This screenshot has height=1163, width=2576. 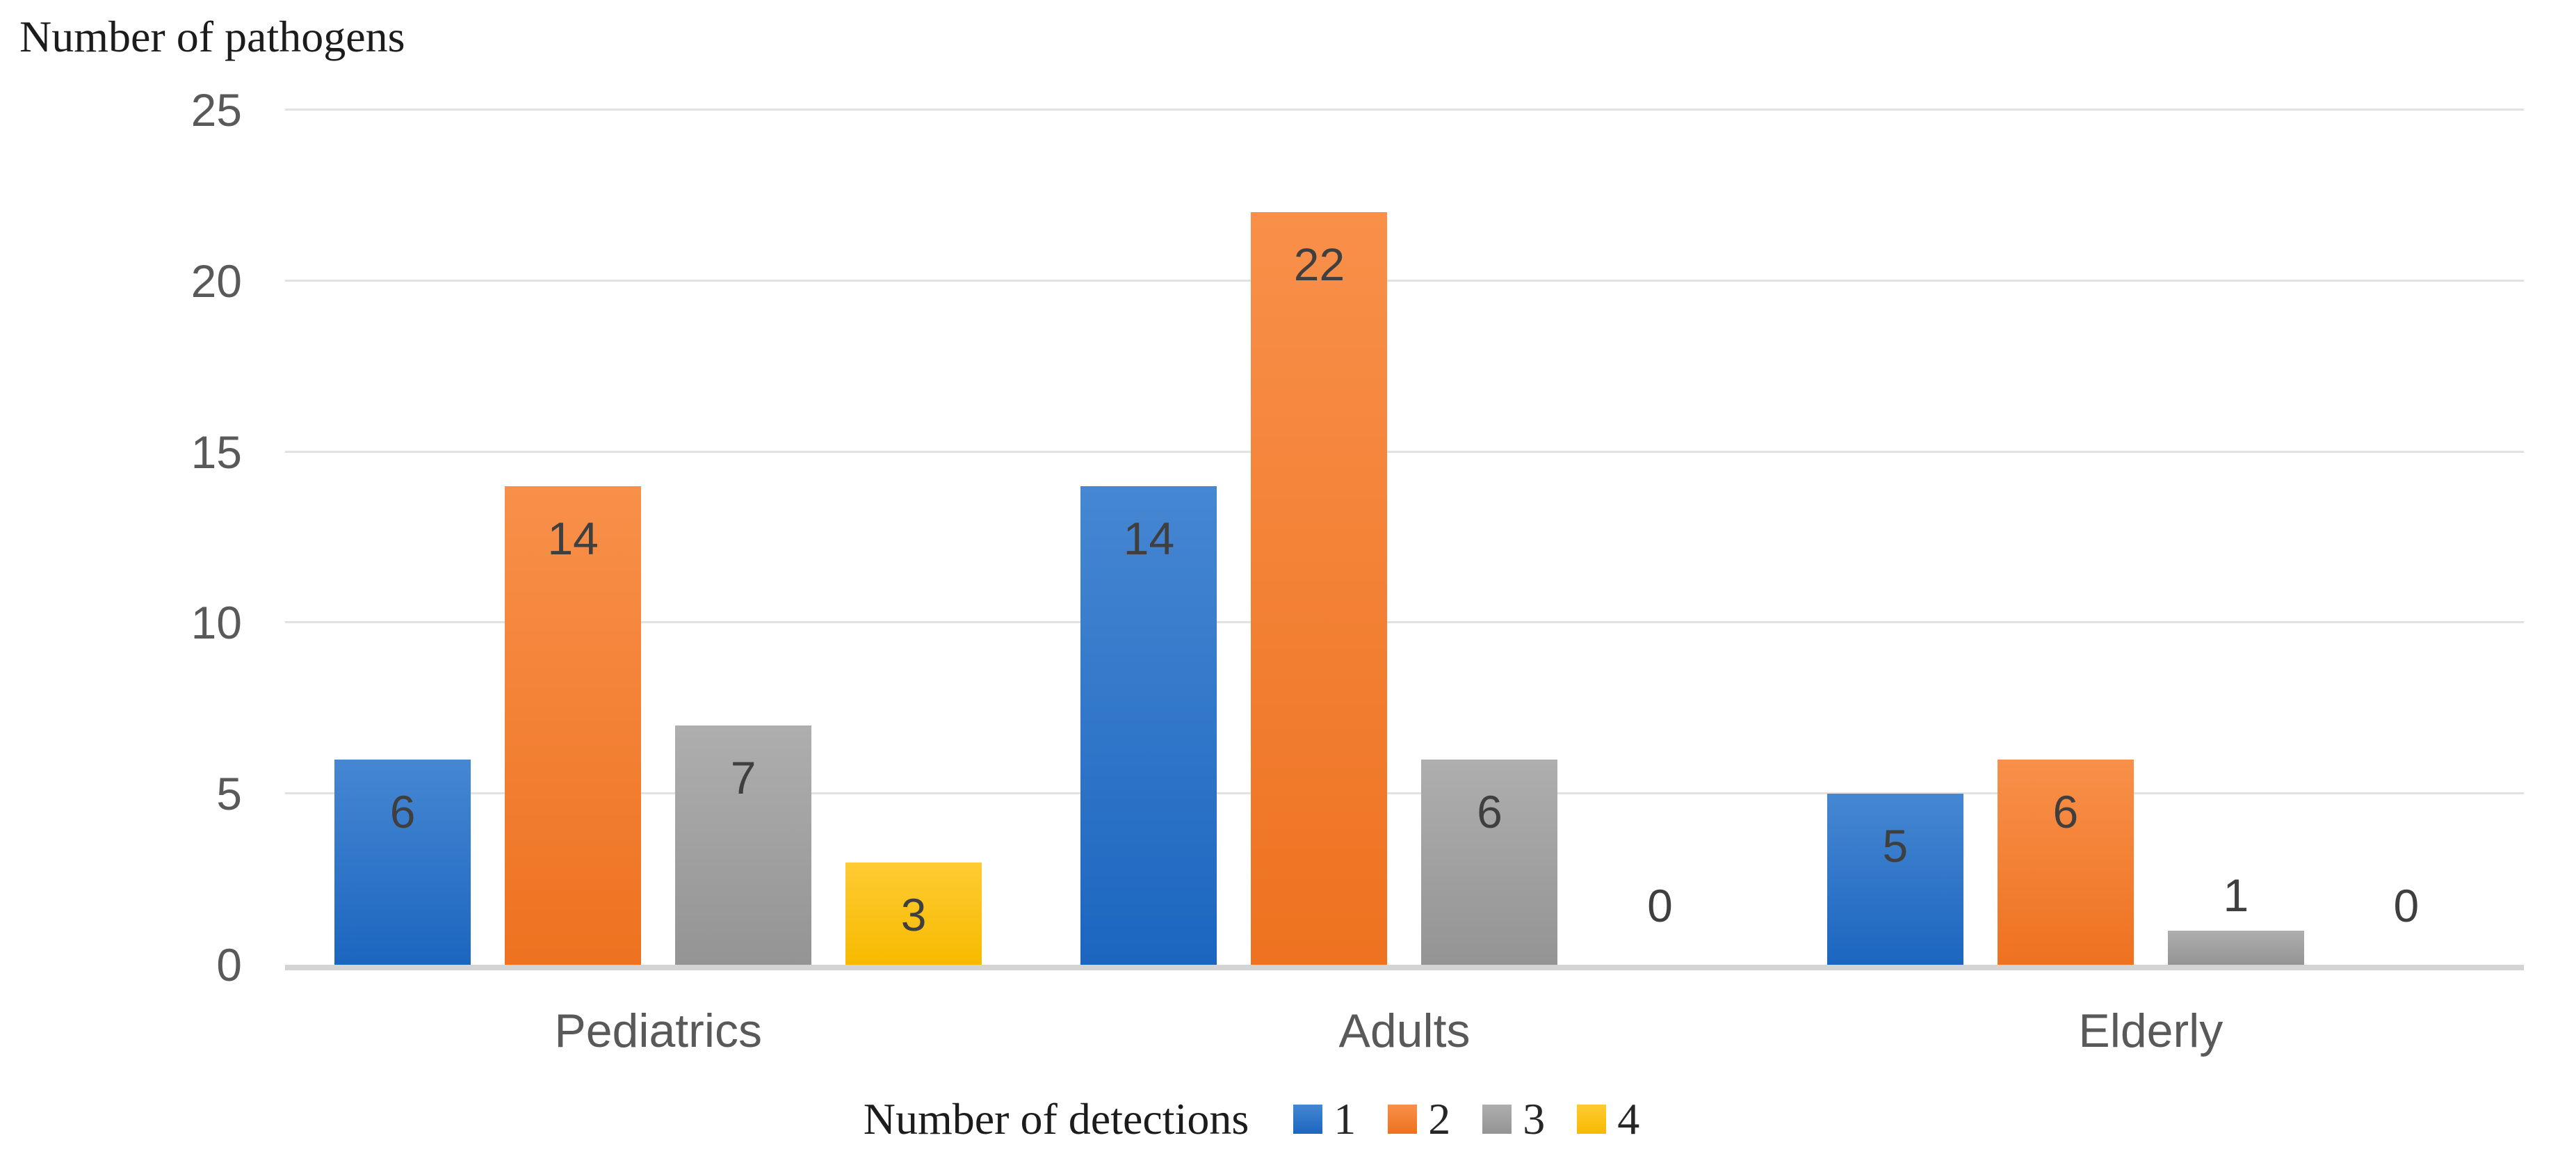 I want to click on bar-slot-series-2: 14, so click(x=573, y=725).